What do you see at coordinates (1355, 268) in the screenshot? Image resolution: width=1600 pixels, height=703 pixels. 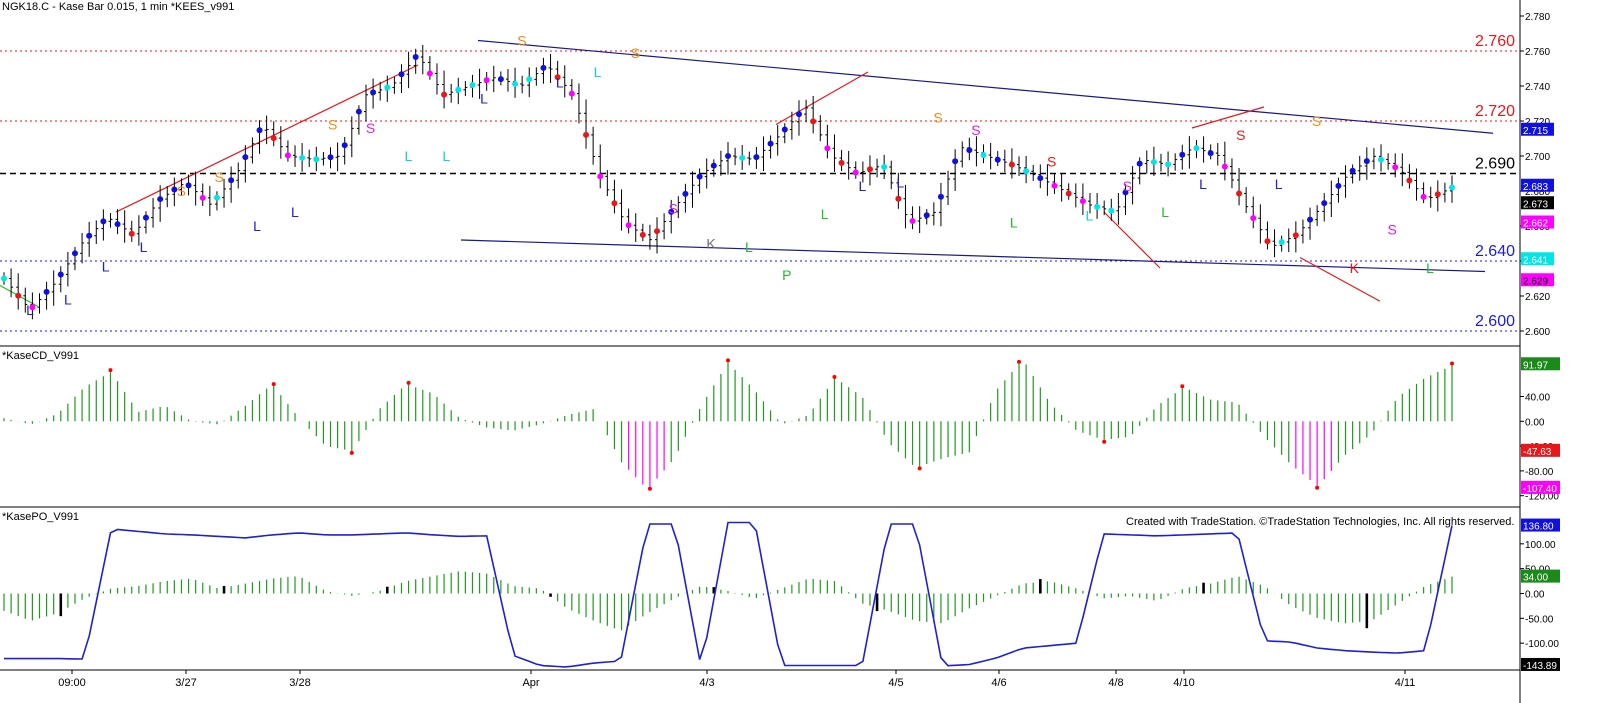 I see `signal-marker: K` at bounding box center [1355, 268].